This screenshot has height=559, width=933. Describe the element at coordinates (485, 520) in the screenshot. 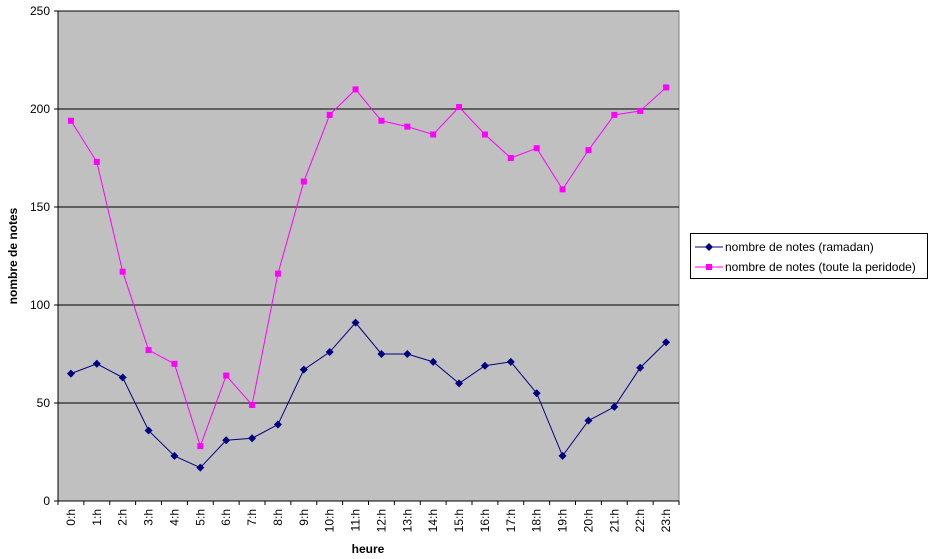

I see `x-tick-label: 16:h` at that location.